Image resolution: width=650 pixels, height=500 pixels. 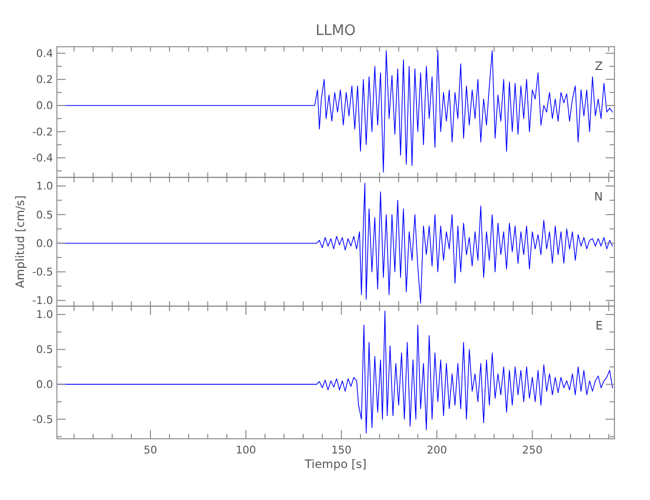 I want to click on y-tick-label: 0.4, so click(x=45, y=53).